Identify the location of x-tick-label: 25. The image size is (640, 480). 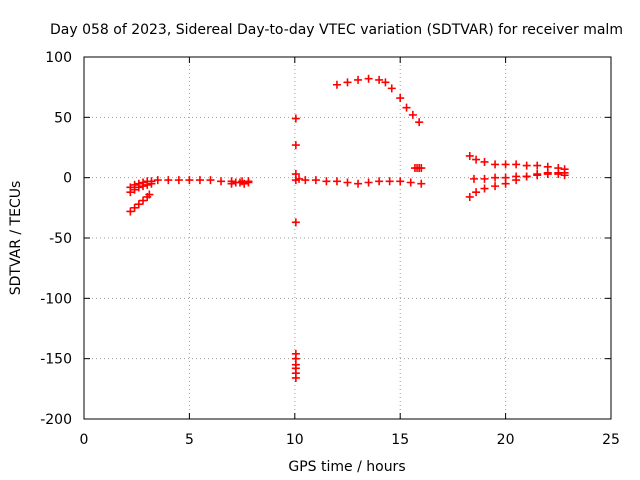
(611, 440).